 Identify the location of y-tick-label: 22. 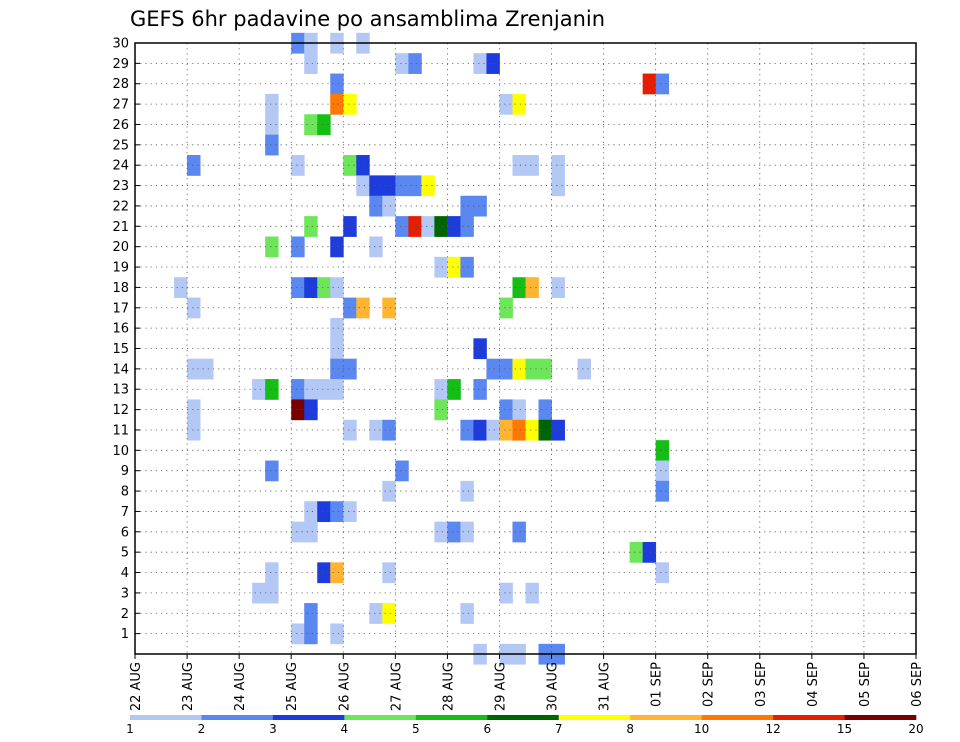
(120, 206).